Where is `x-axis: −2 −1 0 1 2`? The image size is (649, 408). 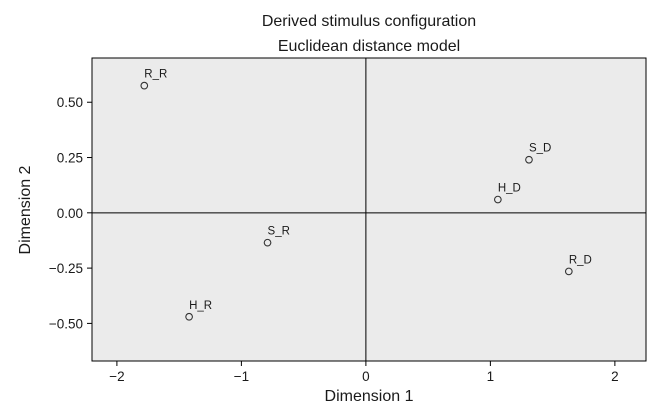
x-axis: −2 −1 0 1 2 is located at coordinates (364, 372).